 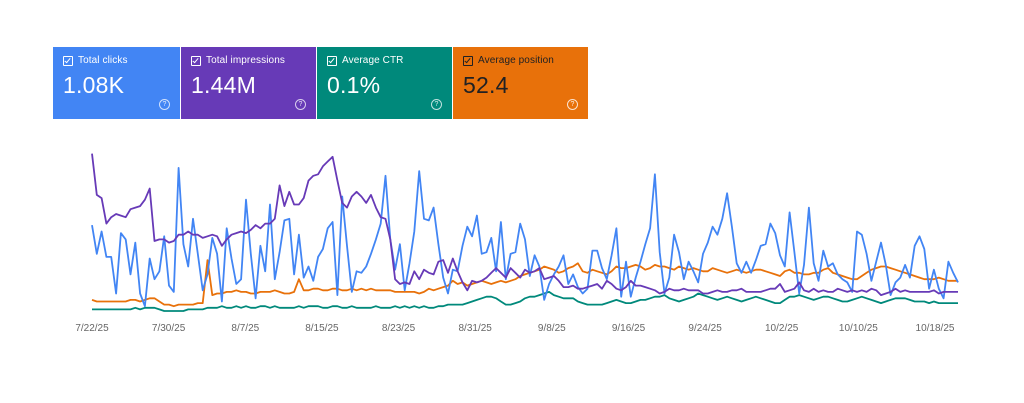 I want to click on x-tick-label: 7/22/25, so click(x=92, y=328).